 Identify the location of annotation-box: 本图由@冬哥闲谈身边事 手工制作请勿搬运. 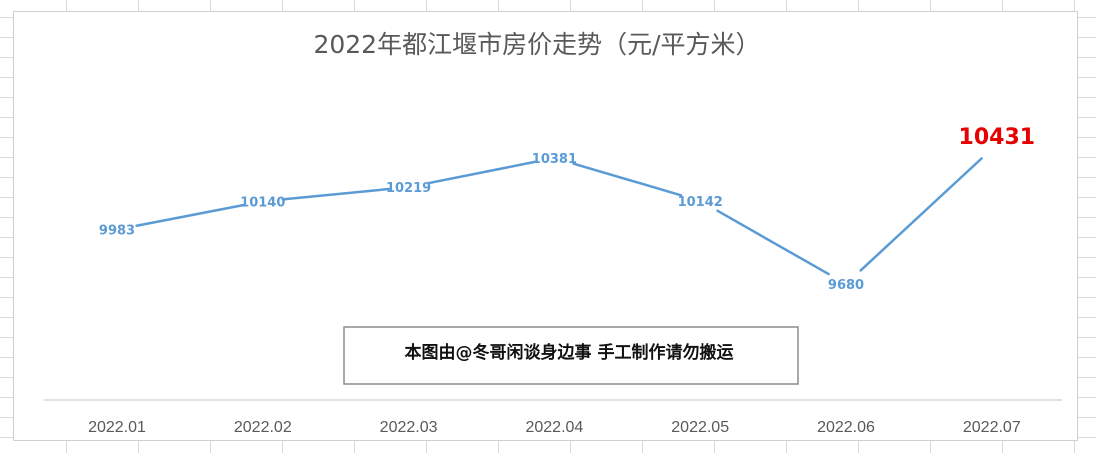
(571, 355).